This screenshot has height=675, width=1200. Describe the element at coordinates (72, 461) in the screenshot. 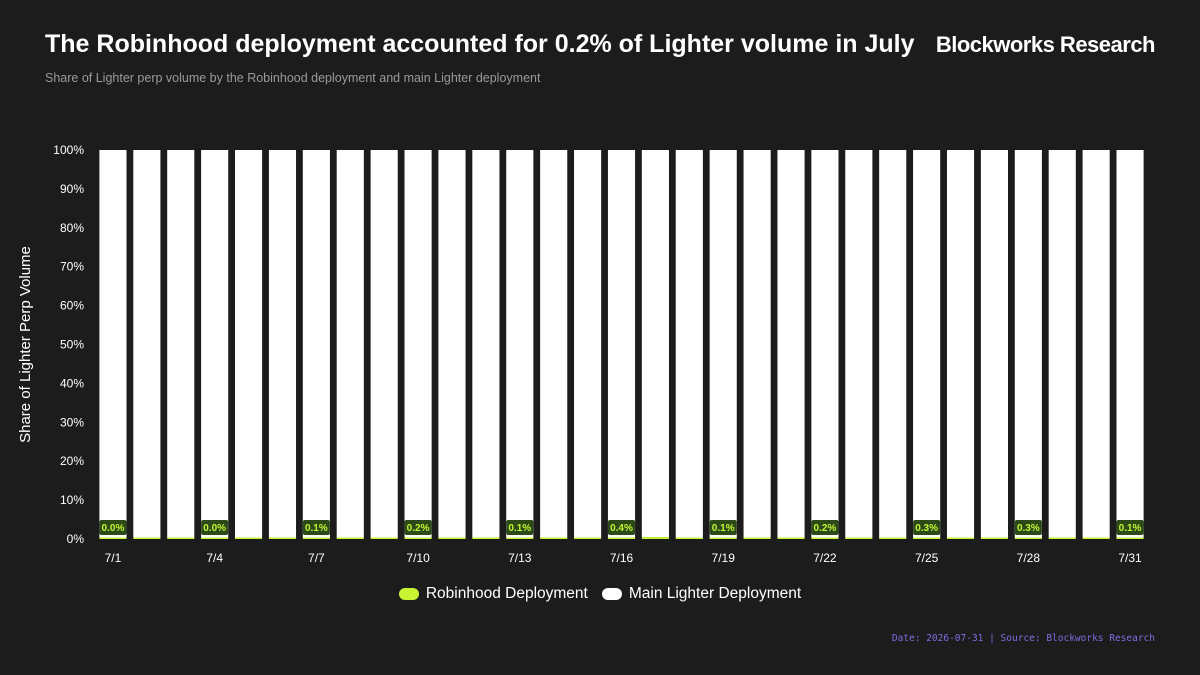

I see `y-tick-label: 20%` at that location.